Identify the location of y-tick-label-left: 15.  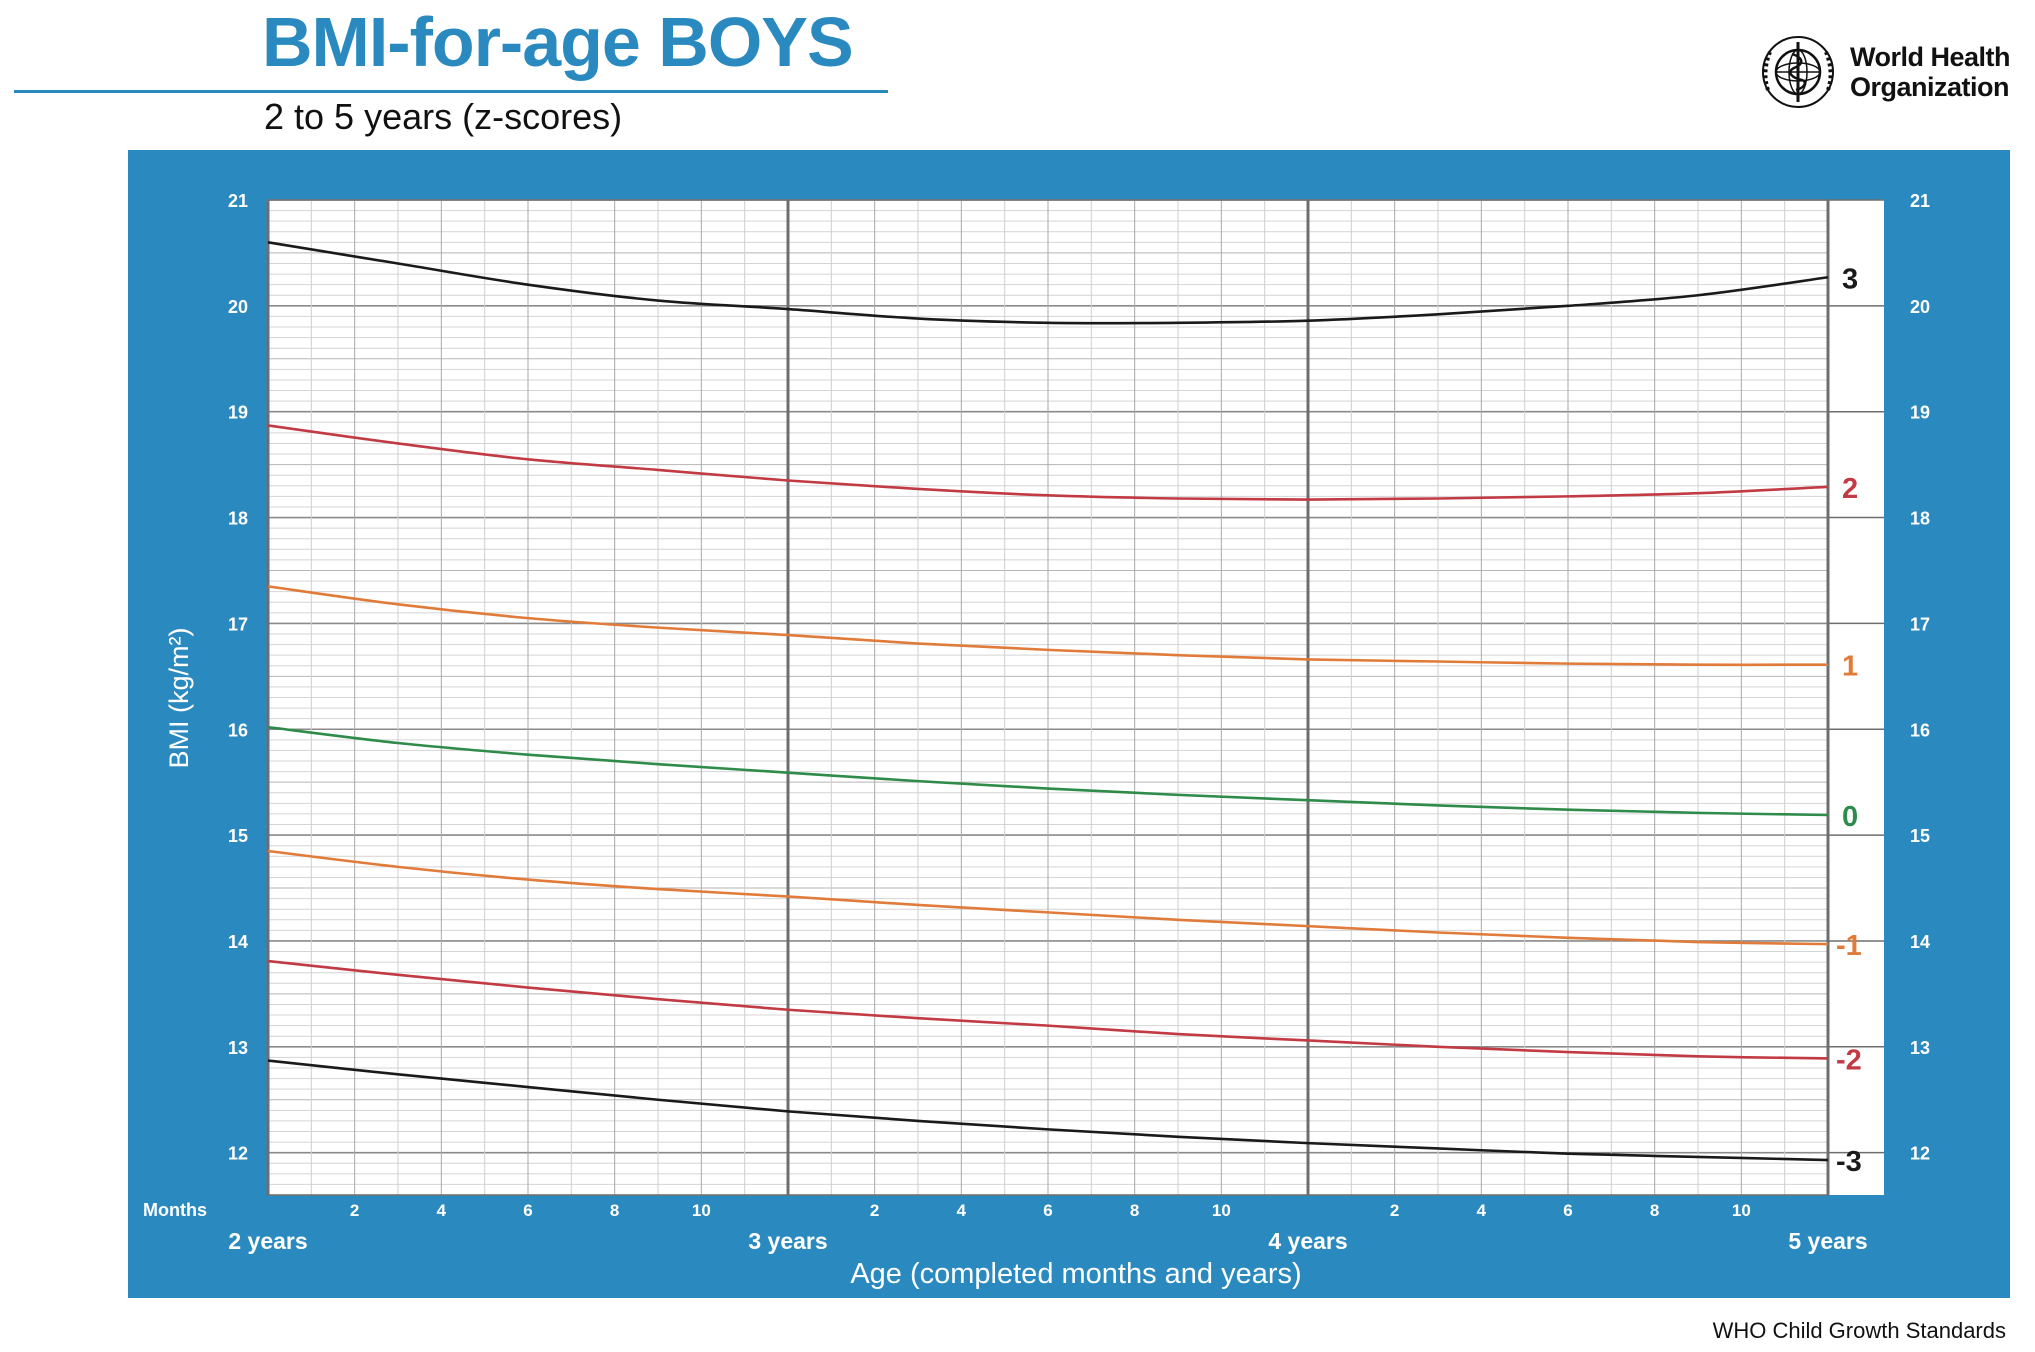
(238, 836).